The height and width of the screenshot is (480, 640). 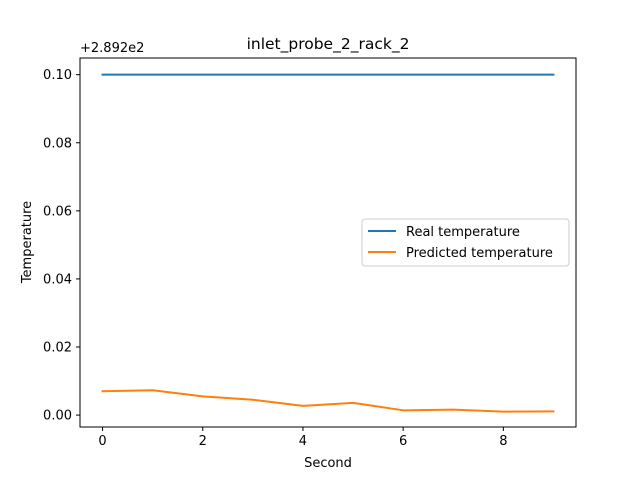 What do you see at coordinates (503, 441) in the screenshot?
I see `x-tick-label-4: 8` at bounding box center [503, 441].